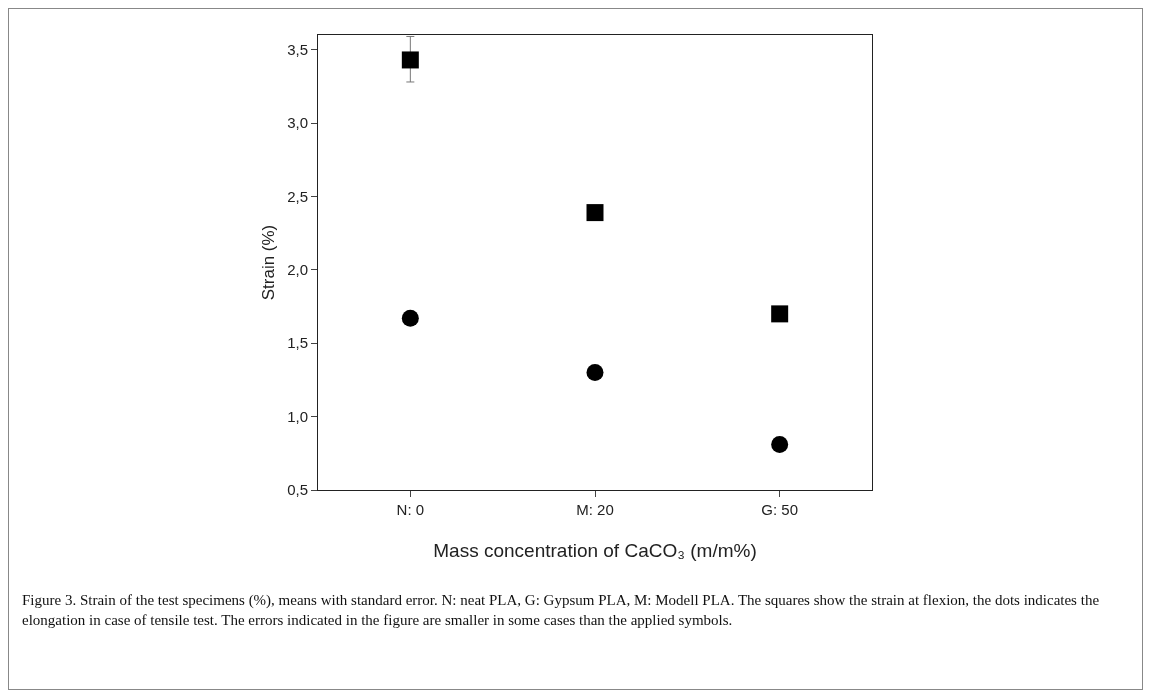  What do you see at coordinates (268, 262) in the screenshot?
I see `y-axis-title: Strain (%)` at bounding box center [268, 262].